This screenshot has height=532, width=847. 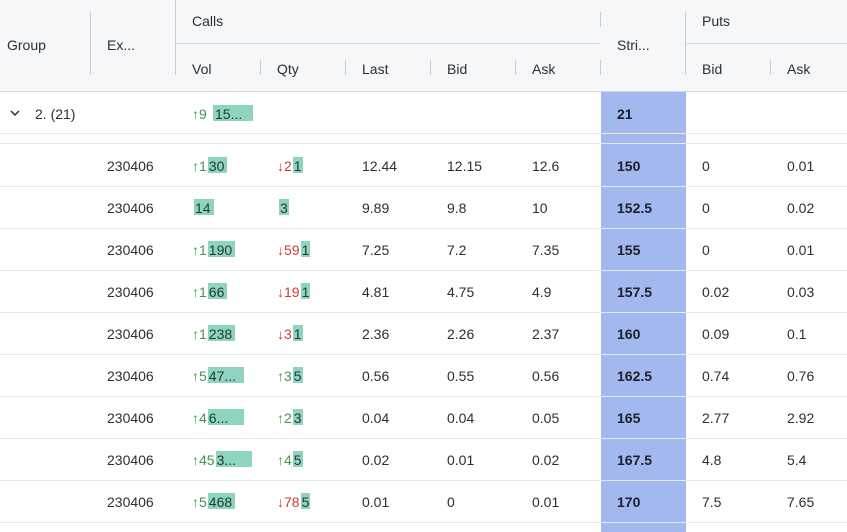 I want to click on cell-strike: 157.5, so click(x=635, y=292).